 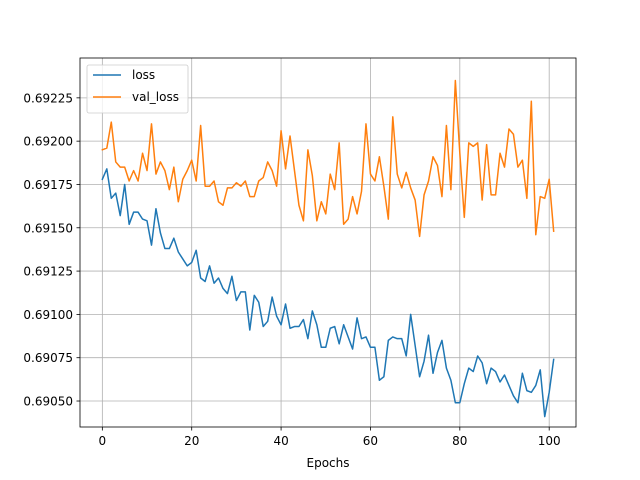 I want to click on y-tick-label: 0.69150, so click(x=48, y=228).